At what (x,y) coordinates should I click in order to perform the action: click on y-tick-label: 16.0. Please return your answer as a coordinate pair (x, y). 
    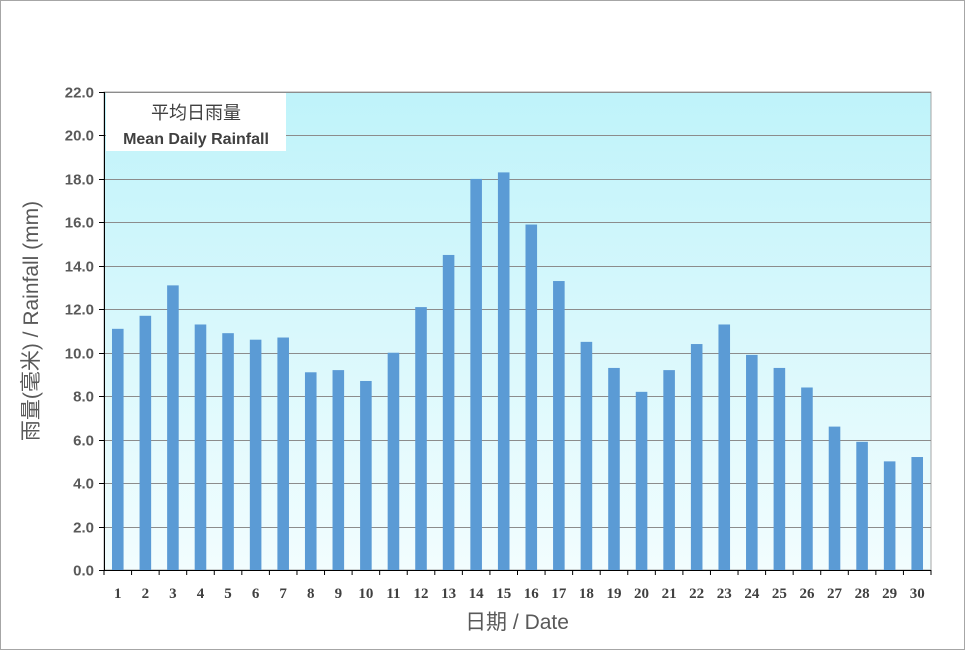
    Looking at the image, I should click on (79, 223).